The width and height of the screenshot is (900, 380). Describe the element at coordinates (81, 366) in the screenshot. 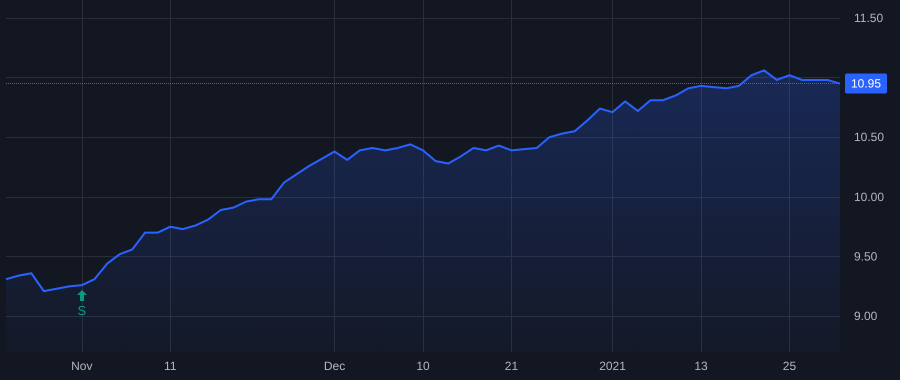

I see `x-tick-label: Nov` at that location.